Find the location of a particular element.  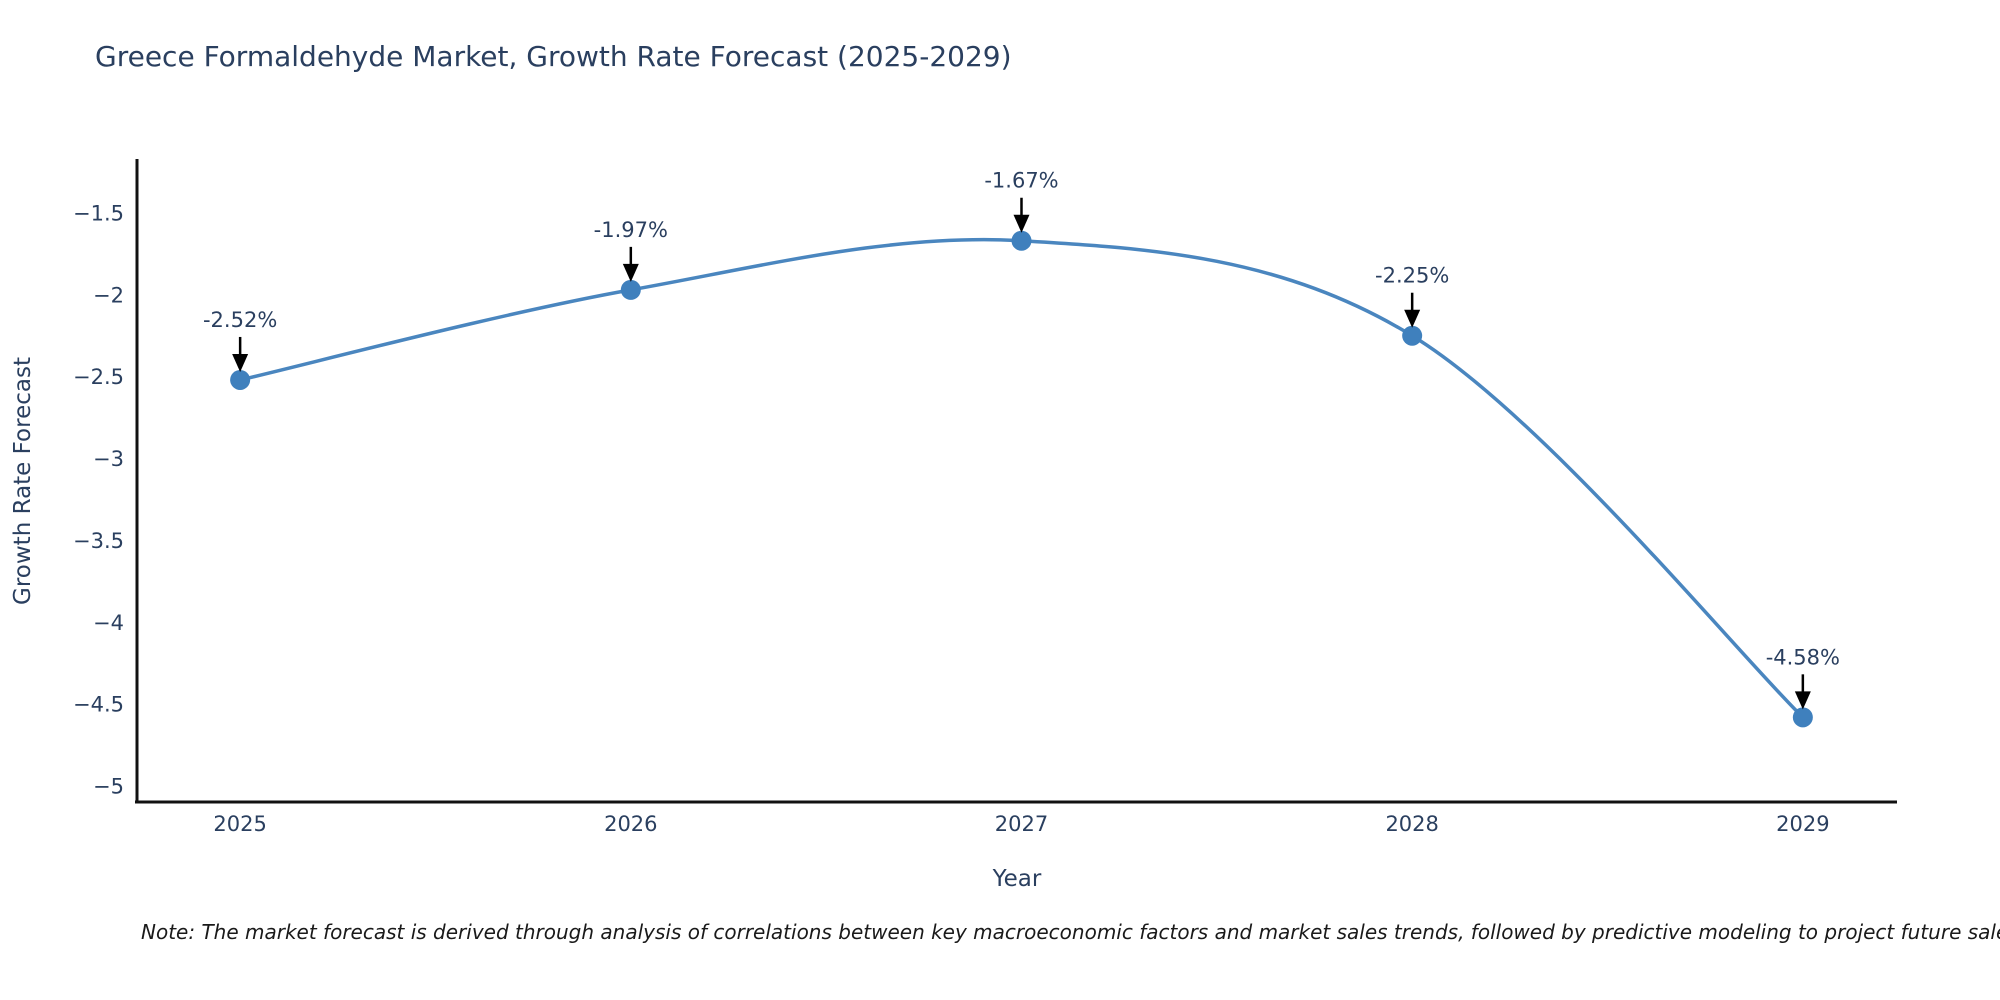

annotation-label: -1.67% is located at coordinates (1021, 181).